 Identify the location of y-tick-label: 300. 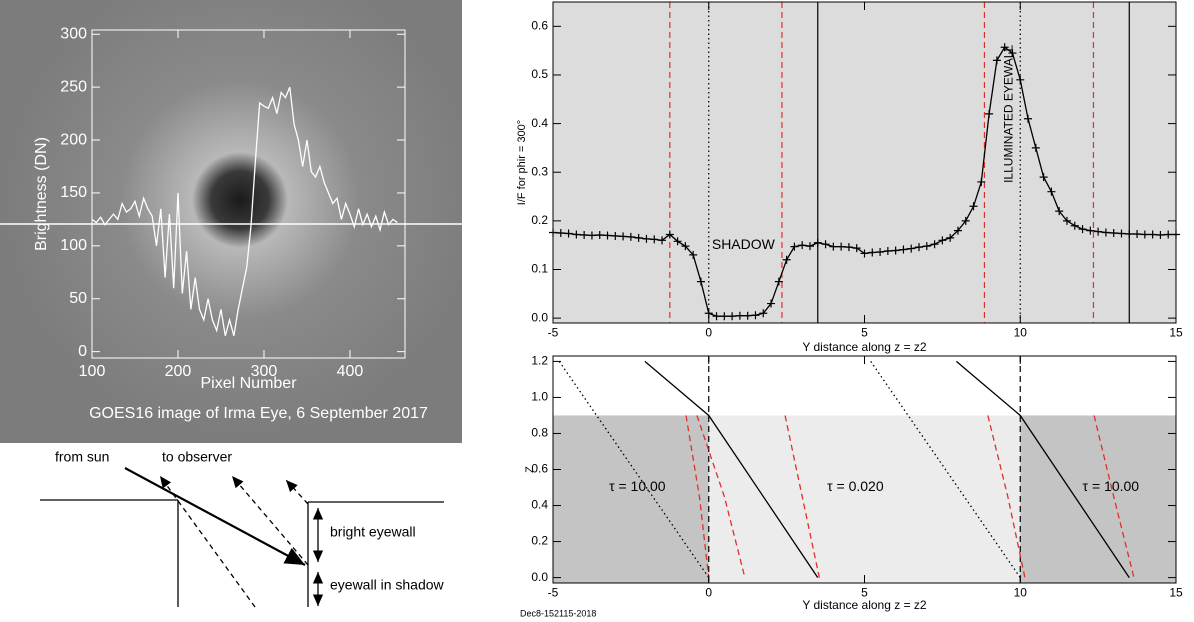
(73, 33).